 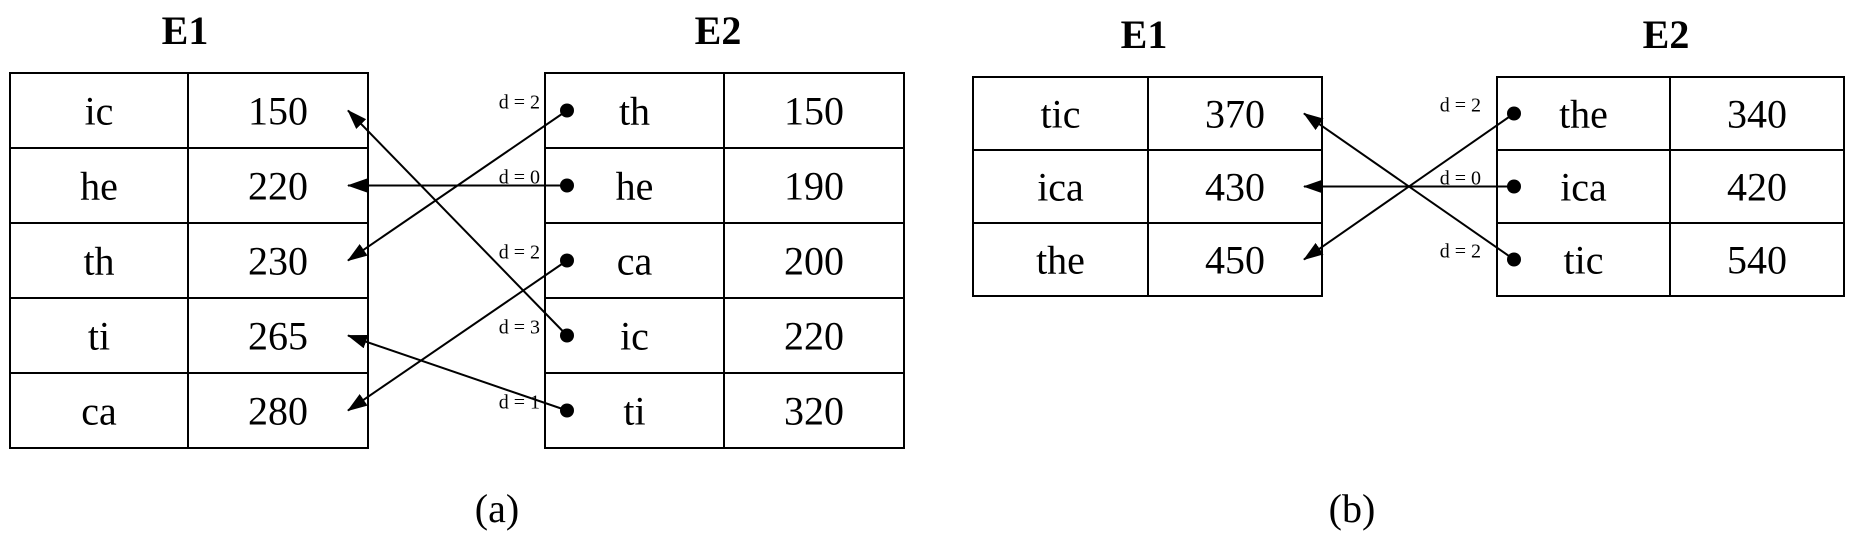 What do you see at coordinates (99, 111) in the screenshot?
I see `panel-a-e1-key-cell: ic` at bounding box center [99, 111].